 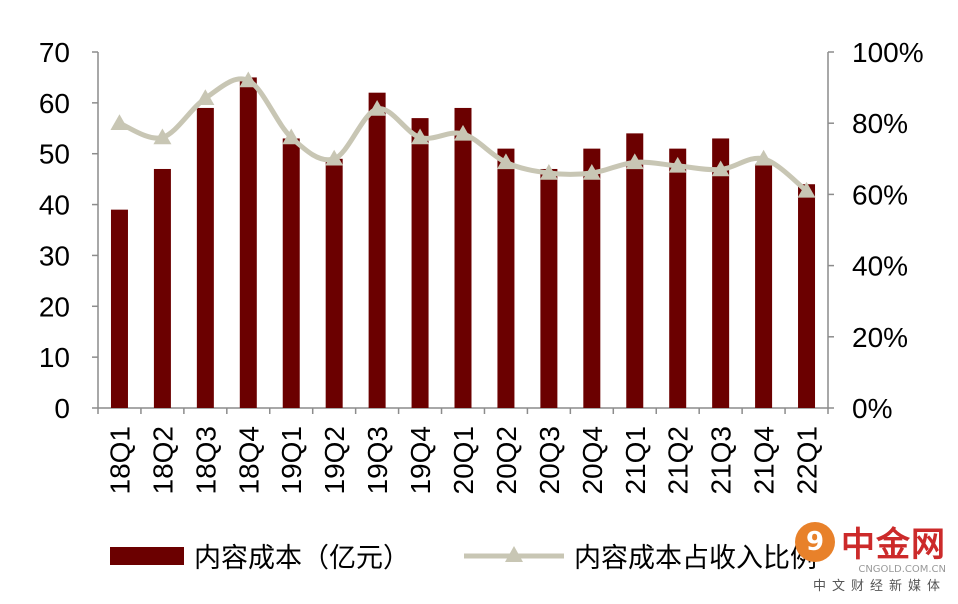 I want to click on watermark-logo: 9 中金网, so click(x=870, y=541).